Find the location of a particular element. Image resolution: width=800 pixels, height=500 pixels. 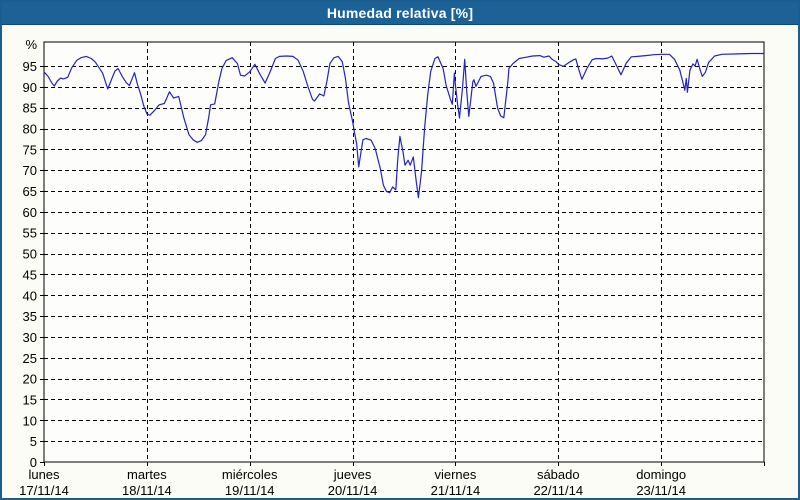

chart-title: Humedad relativa [%] is located at coordinates (400, 13).